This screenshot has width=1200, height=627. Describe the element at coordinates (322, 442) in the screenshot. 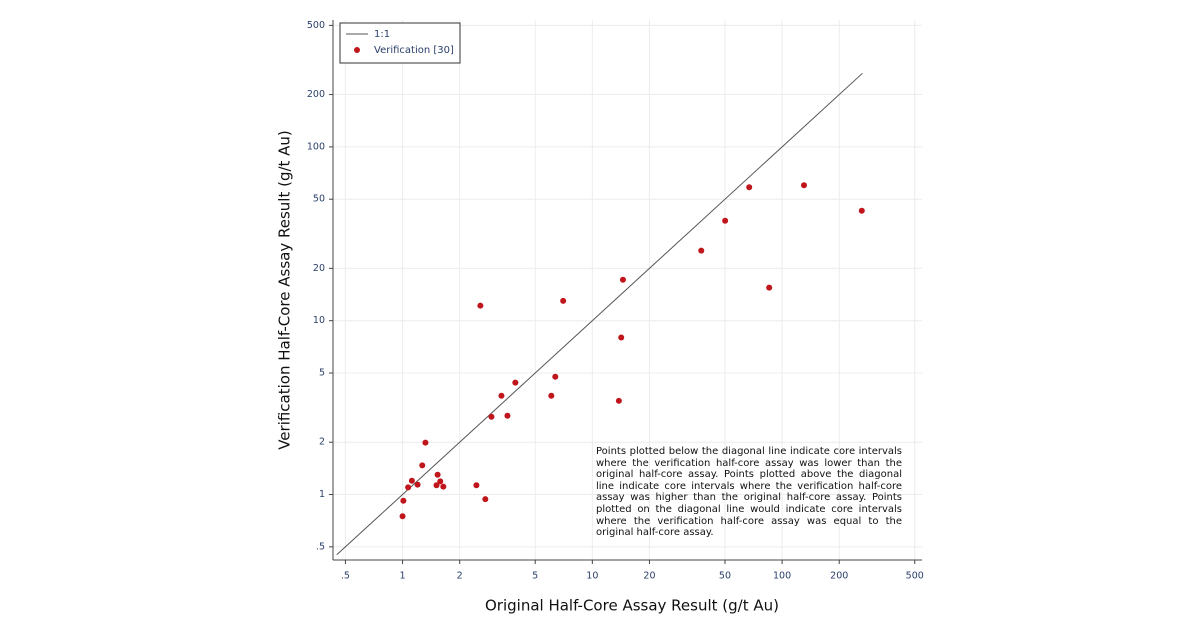

I see `y-tick-label: 2` at that location.